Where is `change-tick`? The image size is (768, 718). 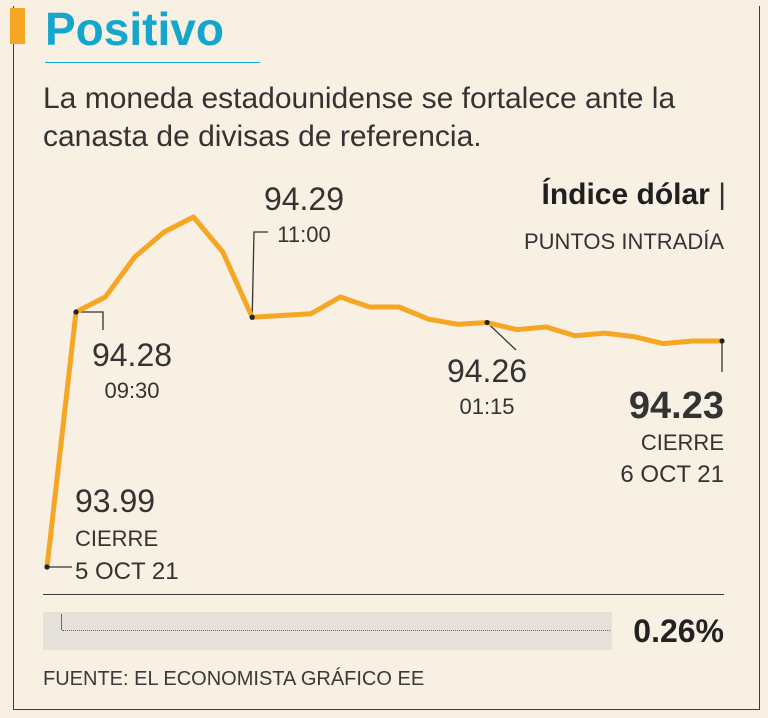
change-tick is located at coordinates (61, 622).